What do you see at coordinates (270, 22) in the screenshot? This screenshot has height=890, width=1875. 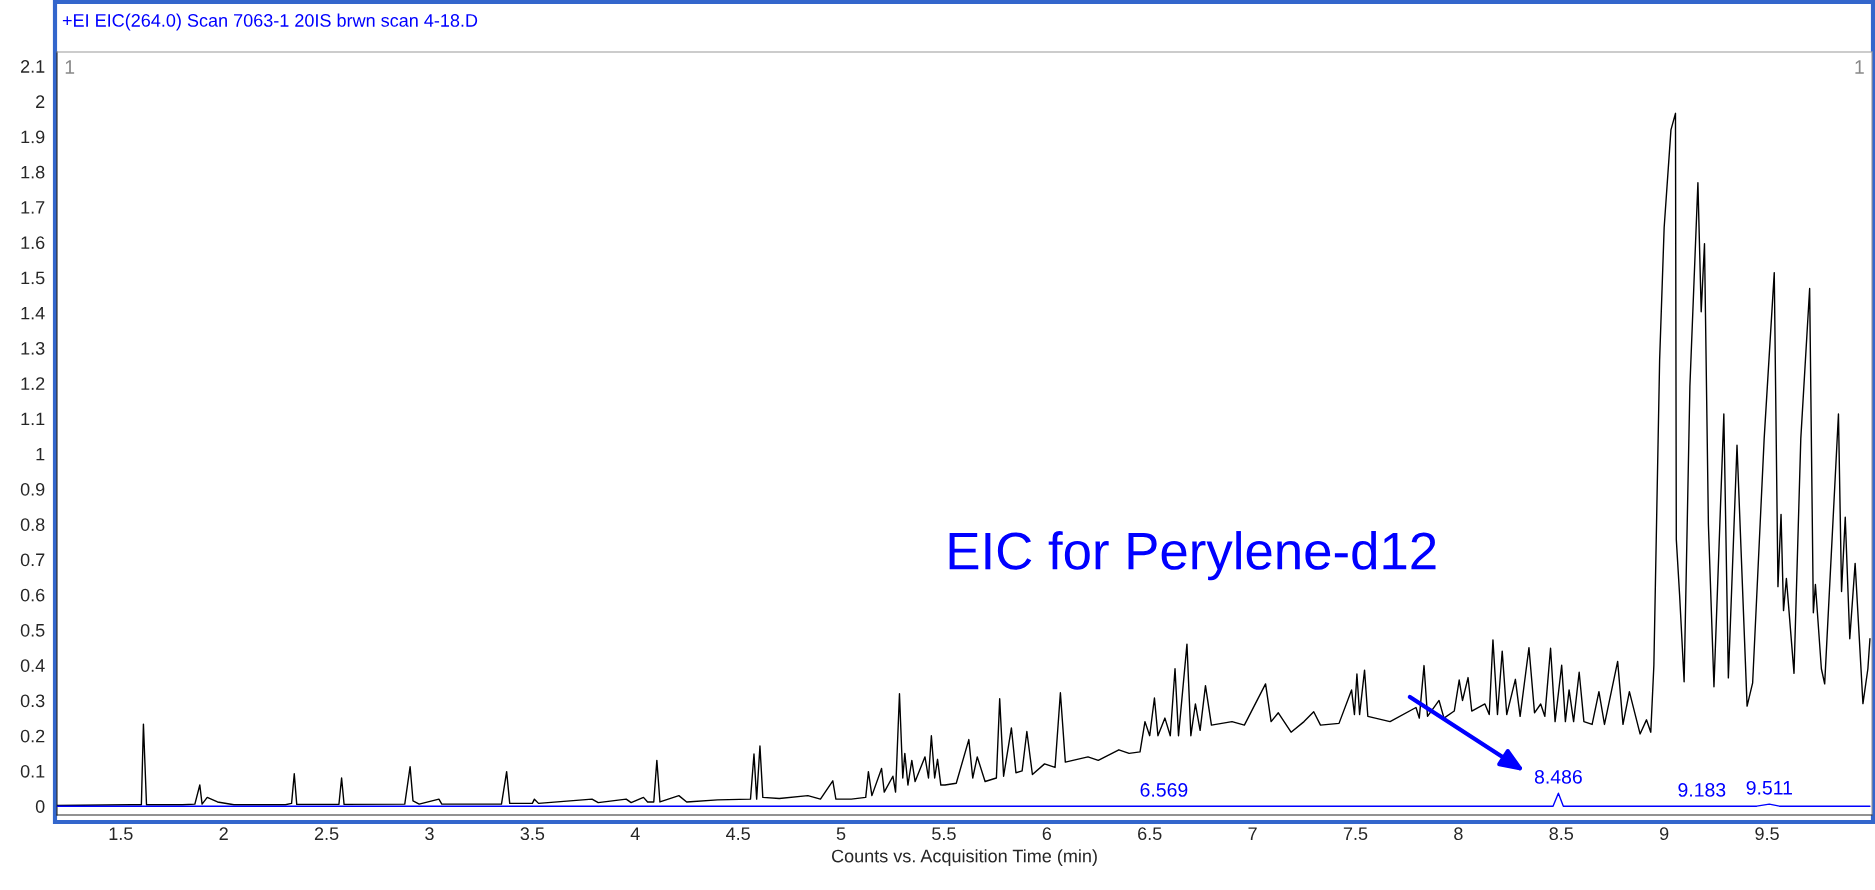 I see `chart-title: +EI EIC(264.0) Scan 7063-1 20IS brwn scan 4-18.D` at bounding box center [270, 22].